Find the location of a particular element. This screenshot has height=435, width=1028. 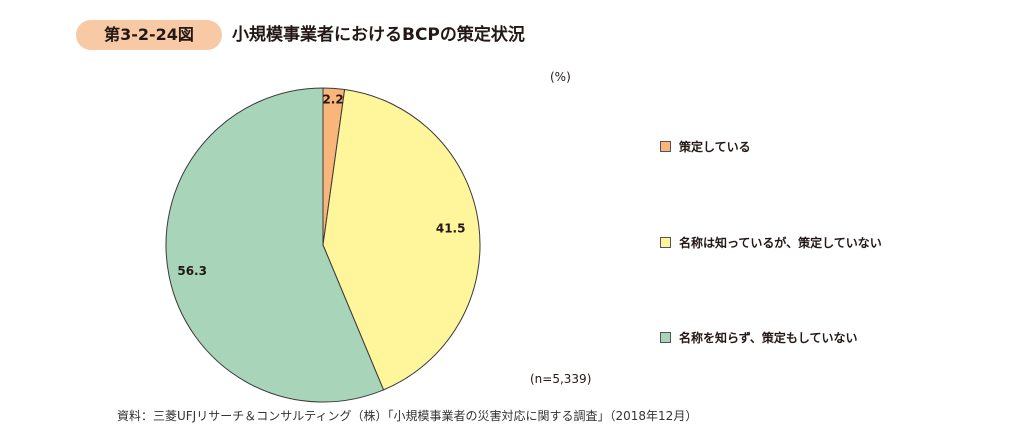

legend-item-2: 名称を知らず、策定もしていない is located at coordinates (759, 337).